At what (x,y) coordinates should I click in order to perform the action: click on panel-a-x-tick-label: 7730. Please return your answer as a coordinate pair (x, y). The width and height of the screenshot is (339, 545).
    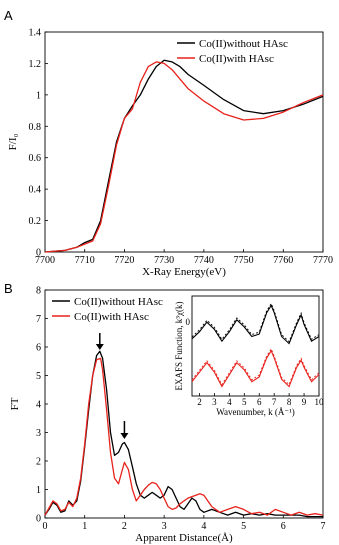
    Looking at the image, I should click on (164, 260).